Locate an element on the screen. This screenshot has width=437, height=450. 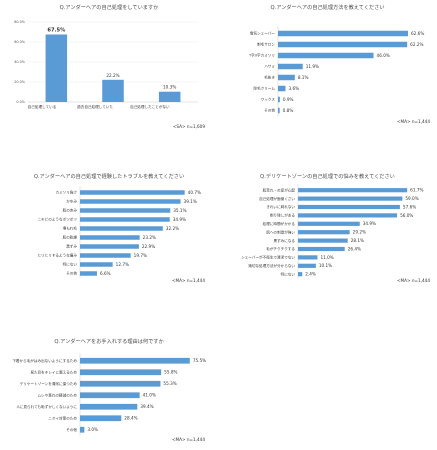
bar-value-label: 46.0% is located at coordinates (383, 55).